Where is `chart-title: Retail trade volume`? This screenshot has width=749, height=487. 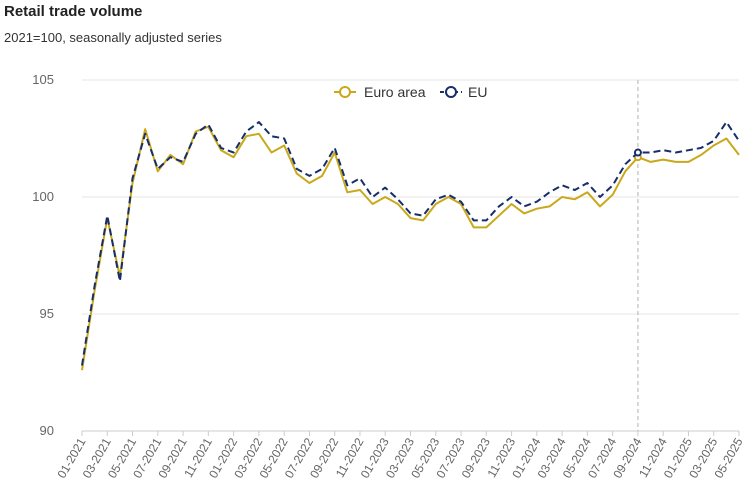
chart-title: Retail trade volume is located at coordinates (73, 11).